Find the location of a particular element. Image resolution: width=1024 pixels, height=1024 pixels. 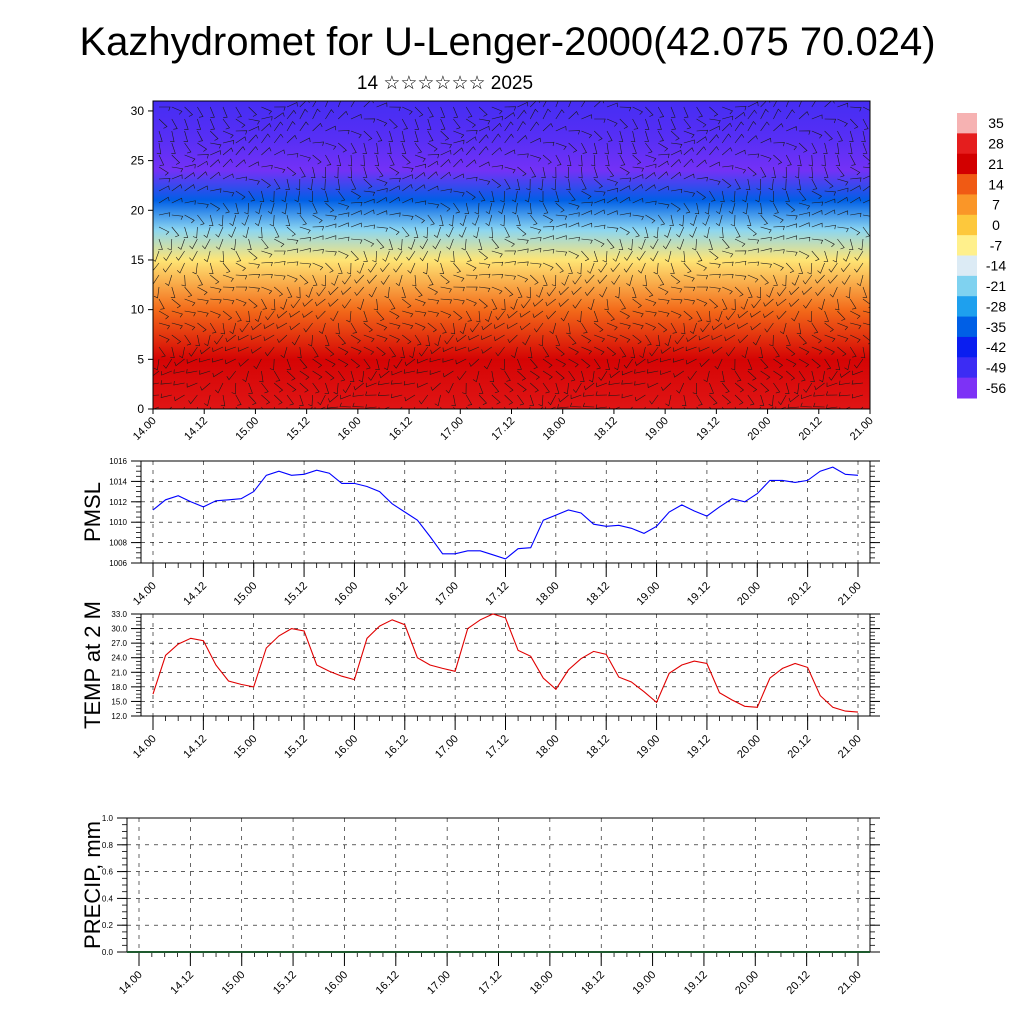

x-tick-label: 17.00 is located at coordinates (447, 747).